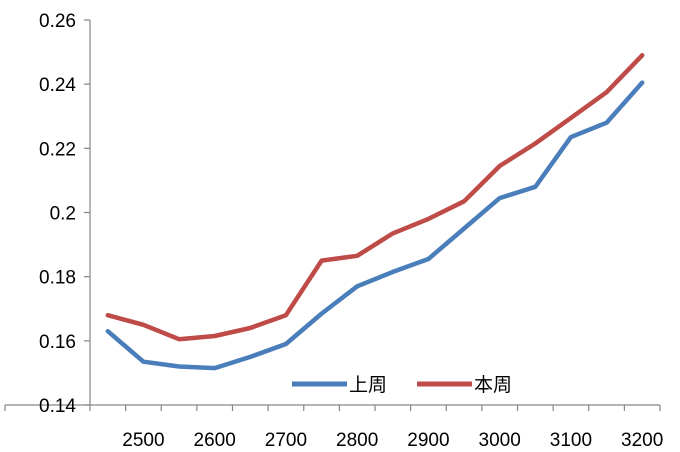  I want to click on y-tick-label: 0.18, so click(57, 278).